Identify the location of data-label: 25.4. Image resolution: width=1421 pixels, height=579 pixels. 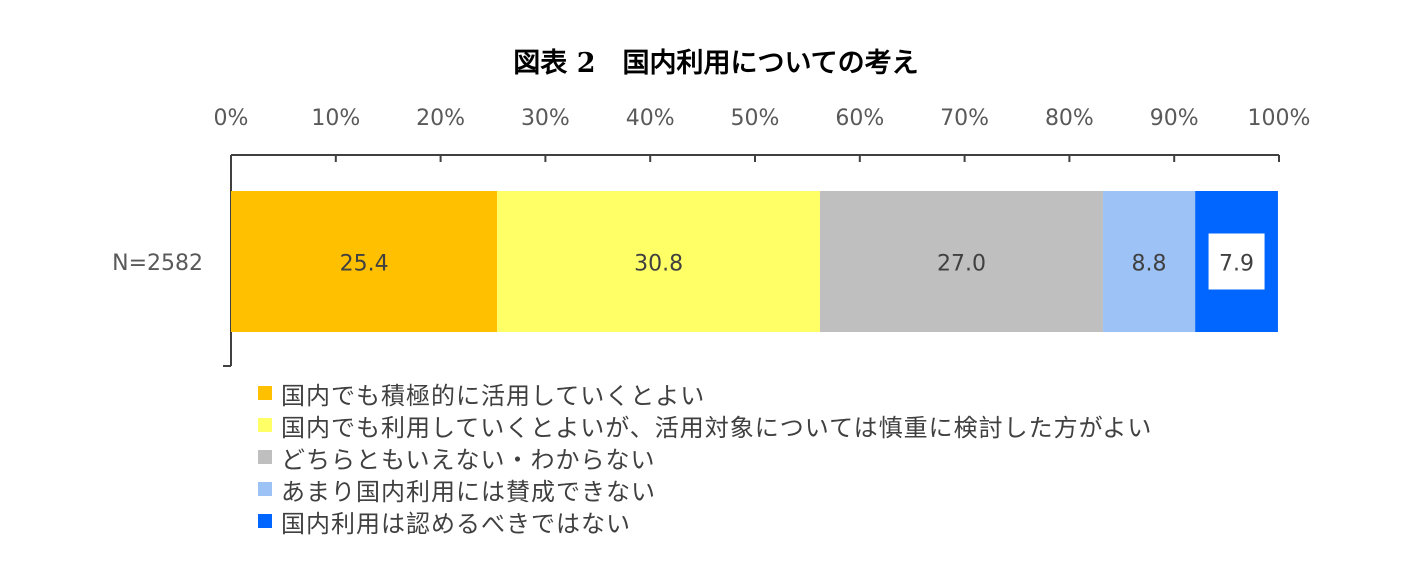
(364, 264).